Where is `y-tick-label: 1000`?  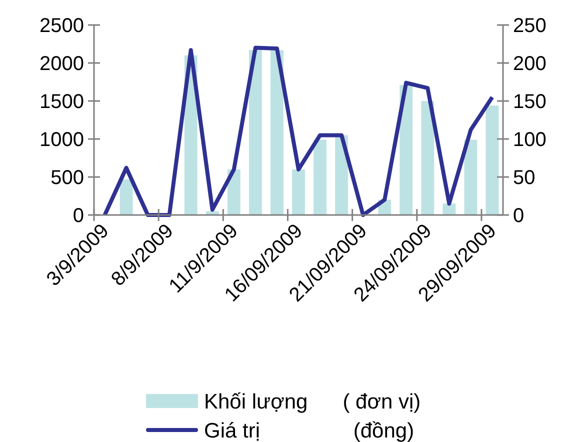
y-tick-label: 1000 is located at coordinates (62, 140).